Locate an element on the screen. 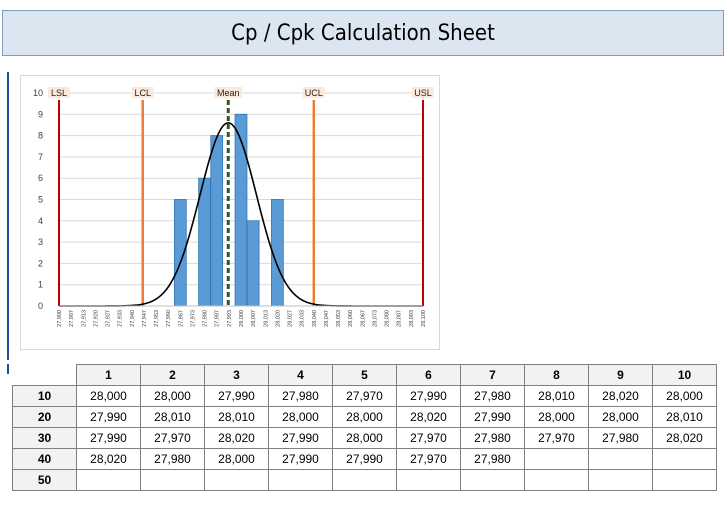 The width and height of the screenshot is (728, 520). column-header: 7 is located at coordinates (492, 375).